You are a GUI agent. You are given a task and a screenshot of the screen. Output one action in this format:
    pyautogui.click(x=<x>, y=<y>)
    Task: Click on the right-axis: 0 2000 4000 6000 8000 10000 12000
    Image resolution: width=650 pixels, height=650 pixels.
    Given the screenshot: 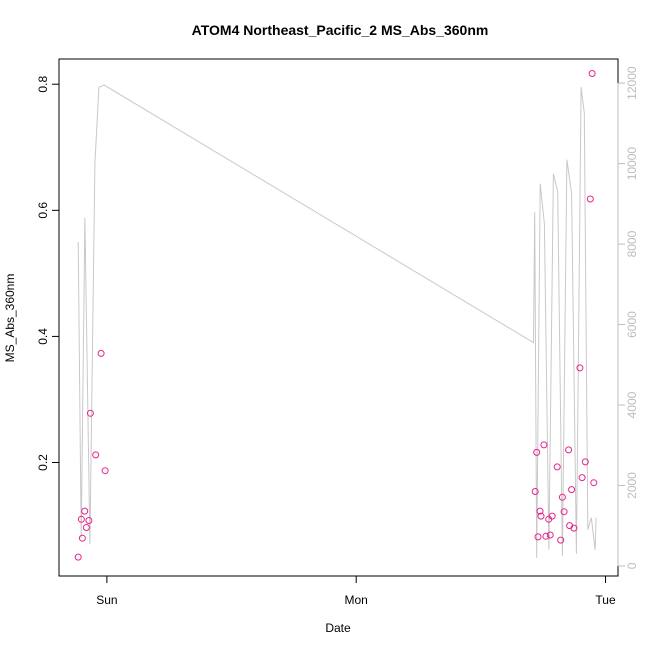 What is the action you would take?
    pyautogui.click(x=628, y=317)
    